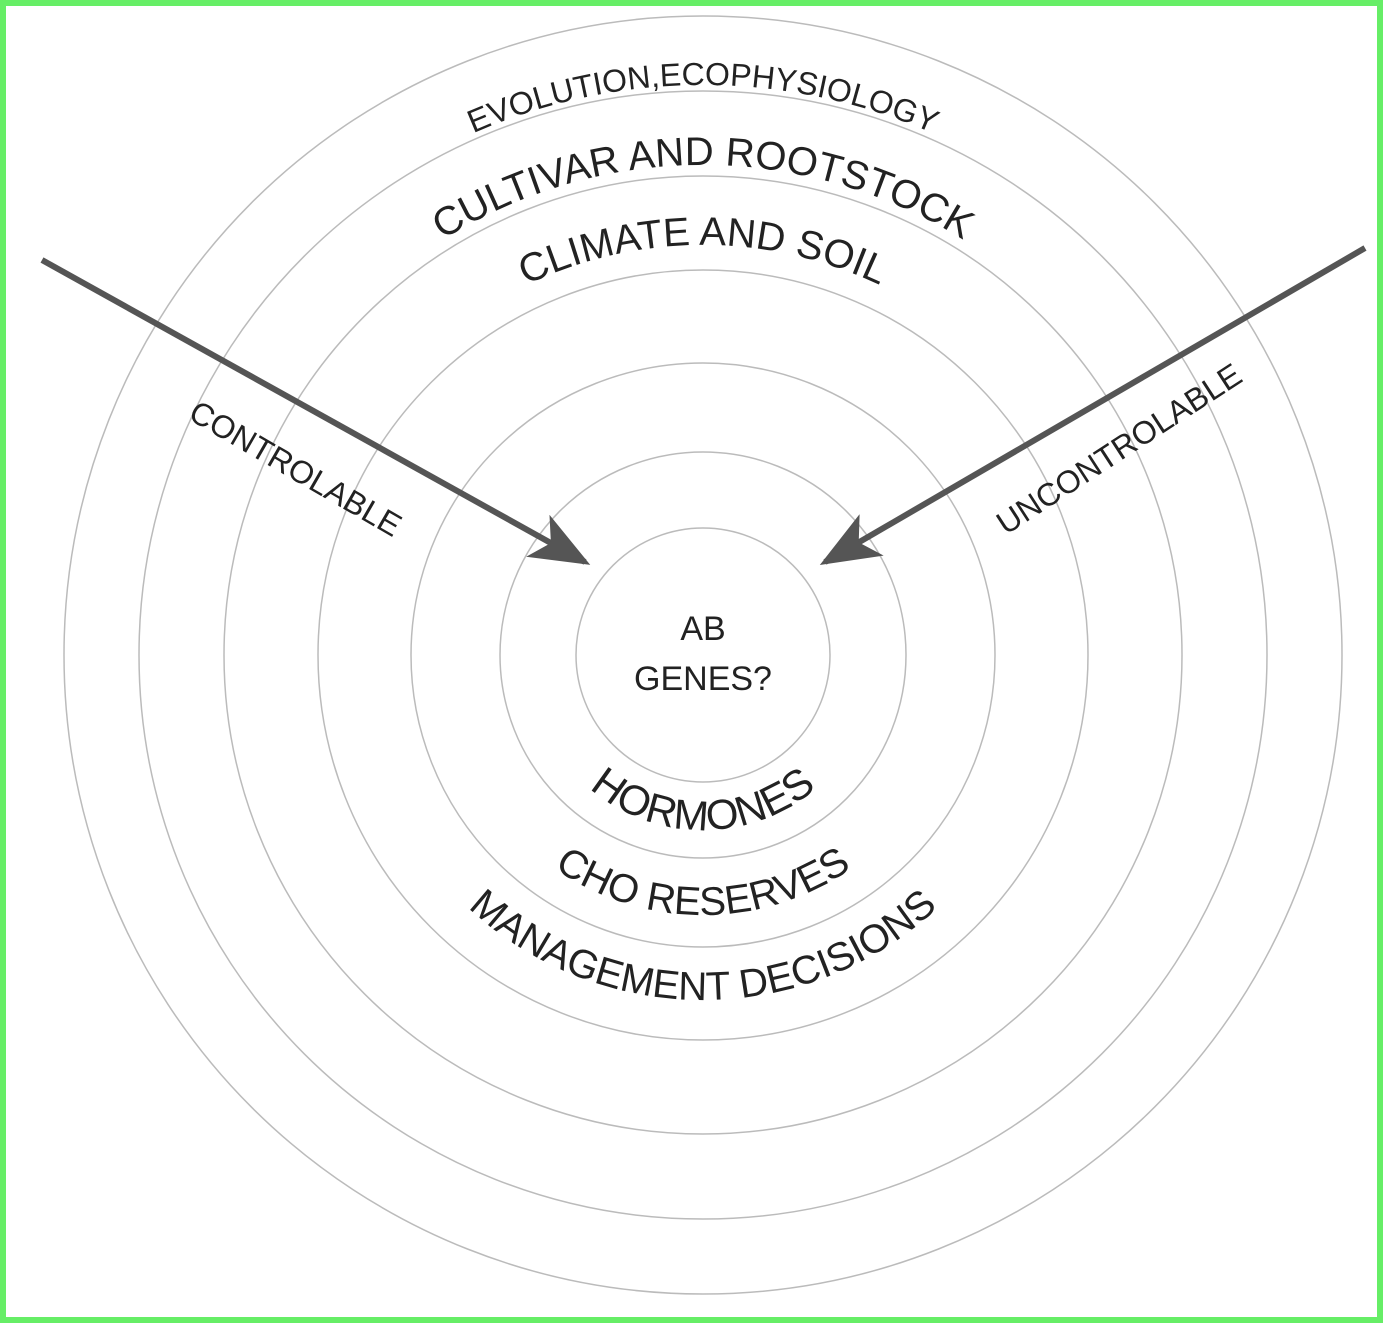 This screenshot has height=1323, width=1383. What do you see at coordinates (703, 679) in the screenshot?
I see `center-label: GENES?` at bounding box center [703, 679].